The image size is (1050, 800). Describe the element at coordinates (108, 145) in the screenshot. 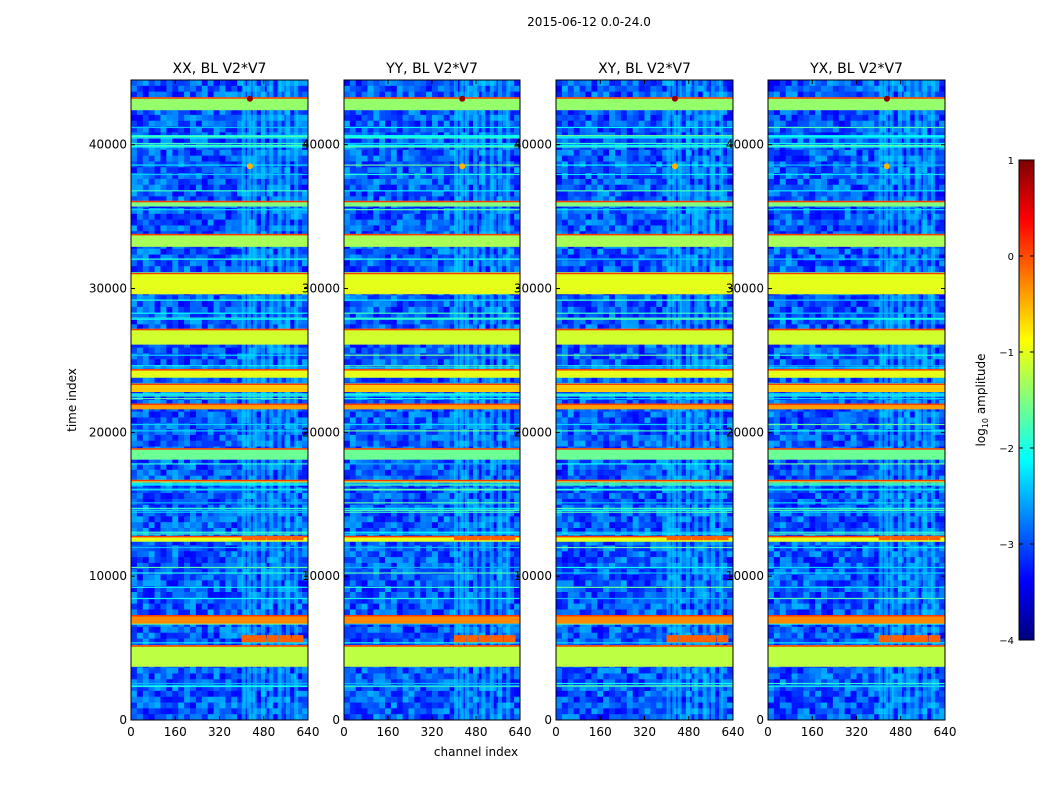

I see `y-tick-label: 40000` at that location.